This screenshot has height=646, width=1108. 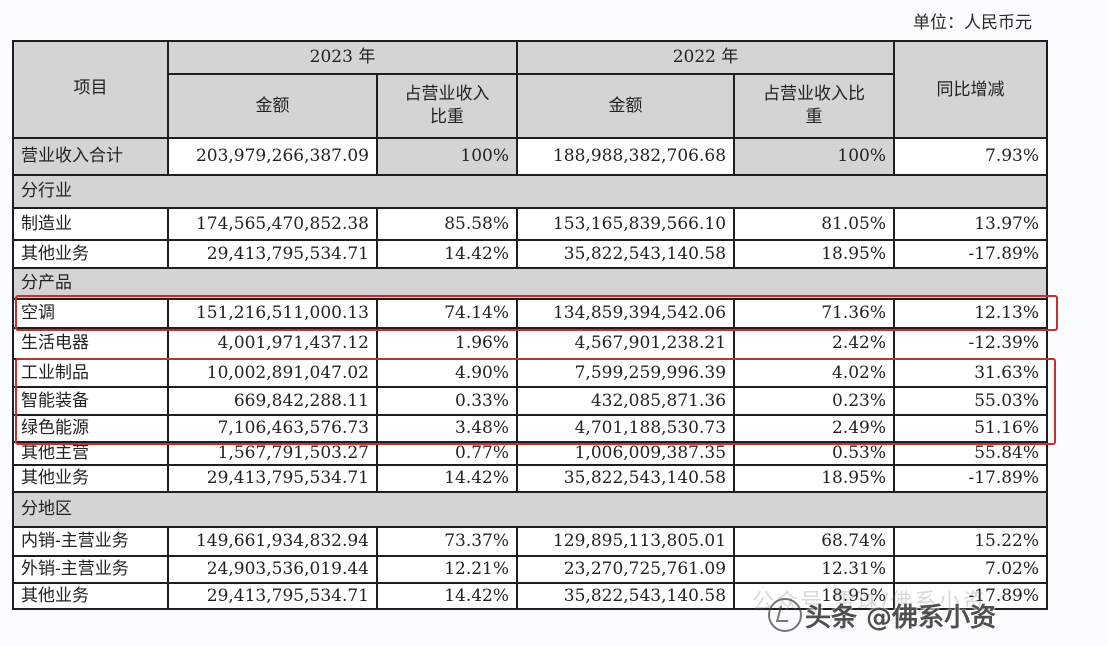 What do you see at coordinates (814, 541) in the screenshot?
I see `ratio-2022: 68.74%` at bounding box center [814, 541].